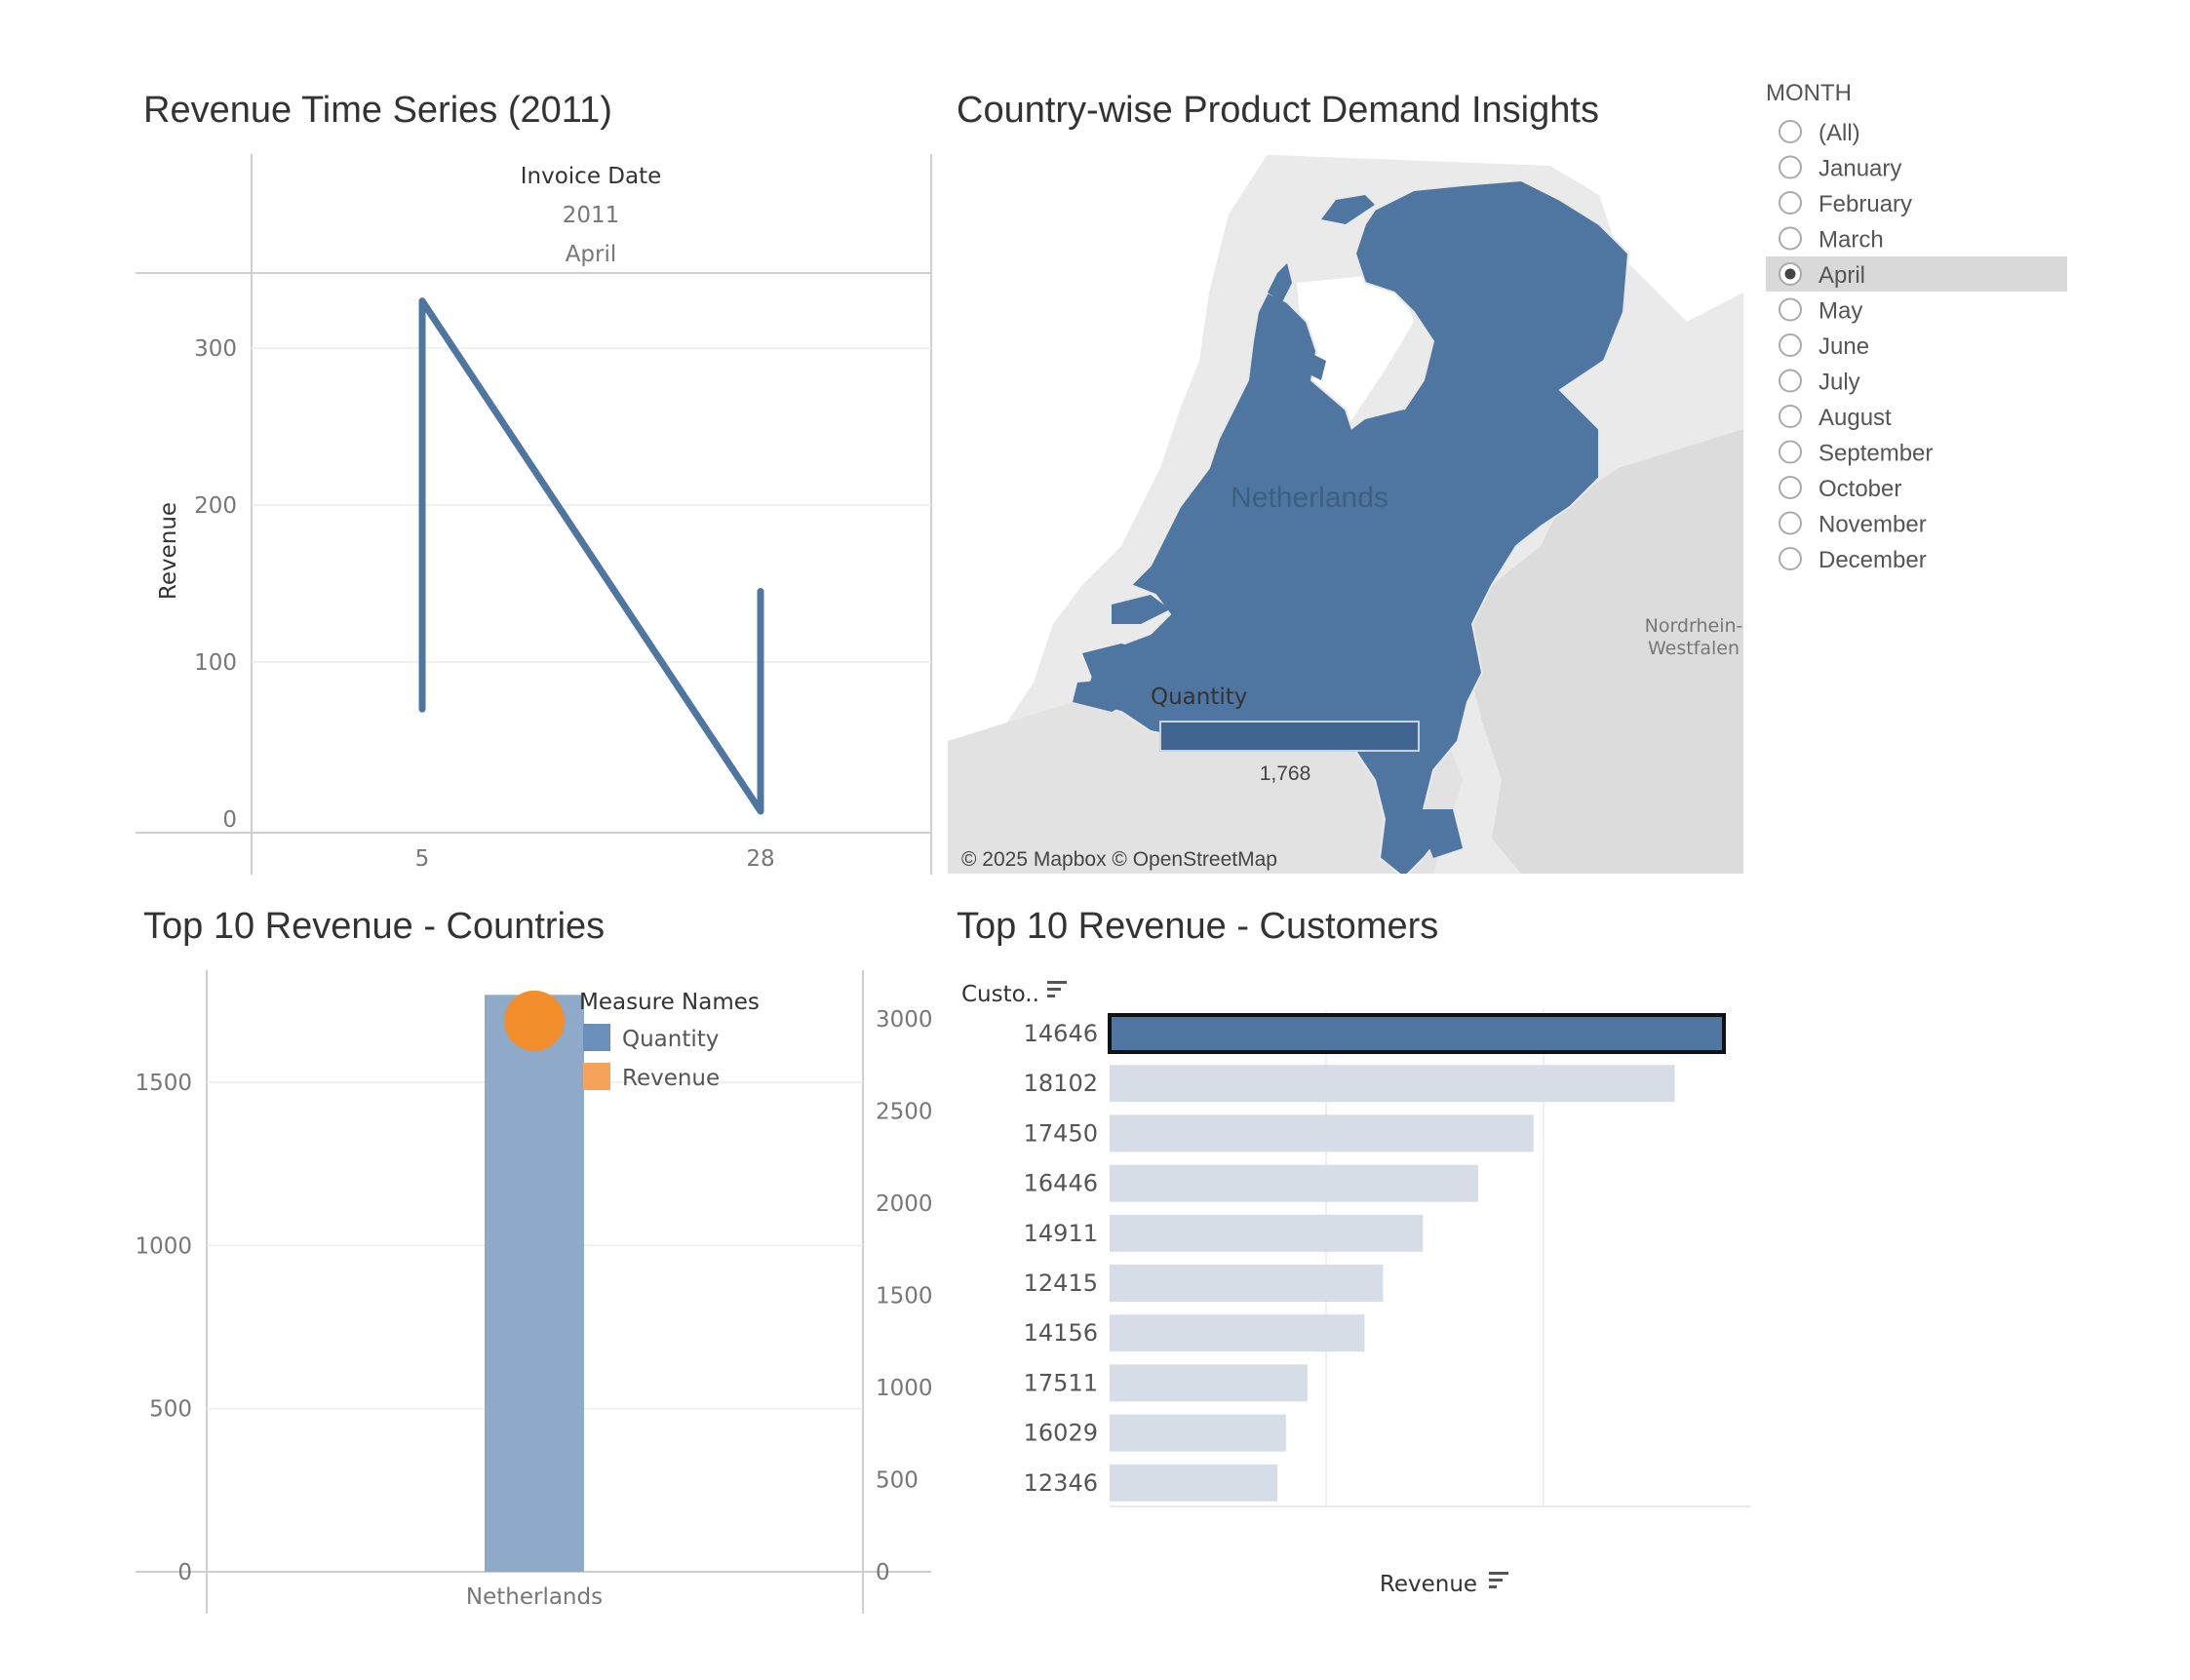 Image resolution: width=2190 pixels, height=1680 pixels. What do you see at coordinates (1839, 133) in the screenshot?
I see `month-option-label: (All)` at bounding box center [1839, 133].